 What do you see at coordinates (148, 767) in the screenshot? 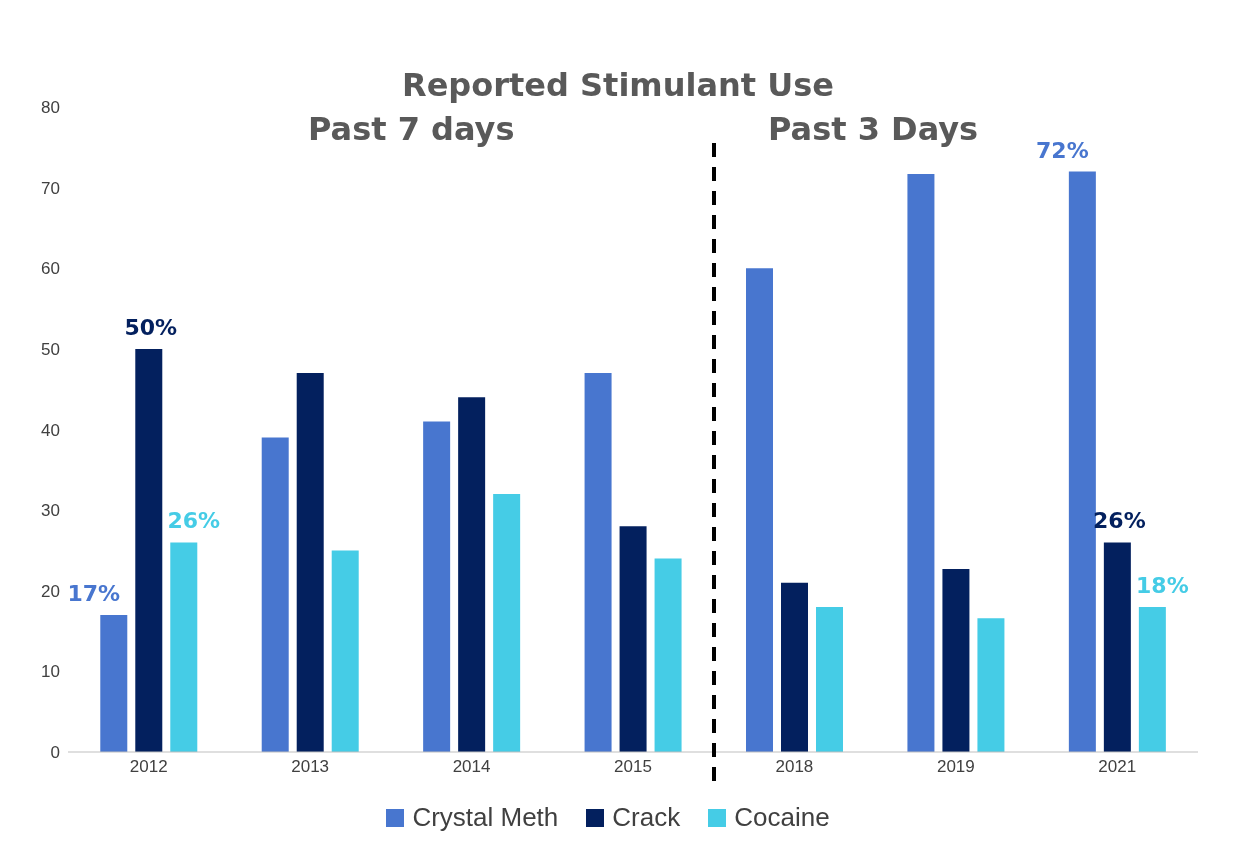
I see `x-tick-label: 2012` at bounding box center [148, 767].